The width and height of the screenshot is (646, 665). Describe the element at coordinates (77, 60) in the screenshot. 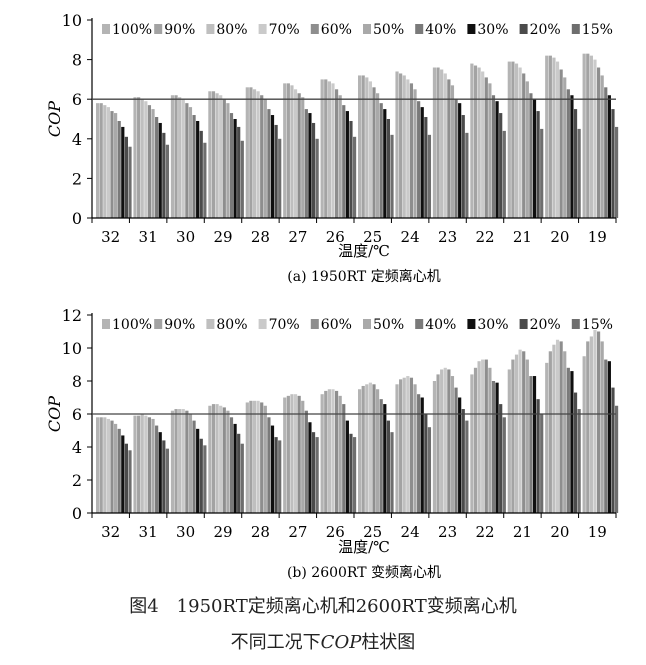

I see `y-tick-label: 8` at that location.